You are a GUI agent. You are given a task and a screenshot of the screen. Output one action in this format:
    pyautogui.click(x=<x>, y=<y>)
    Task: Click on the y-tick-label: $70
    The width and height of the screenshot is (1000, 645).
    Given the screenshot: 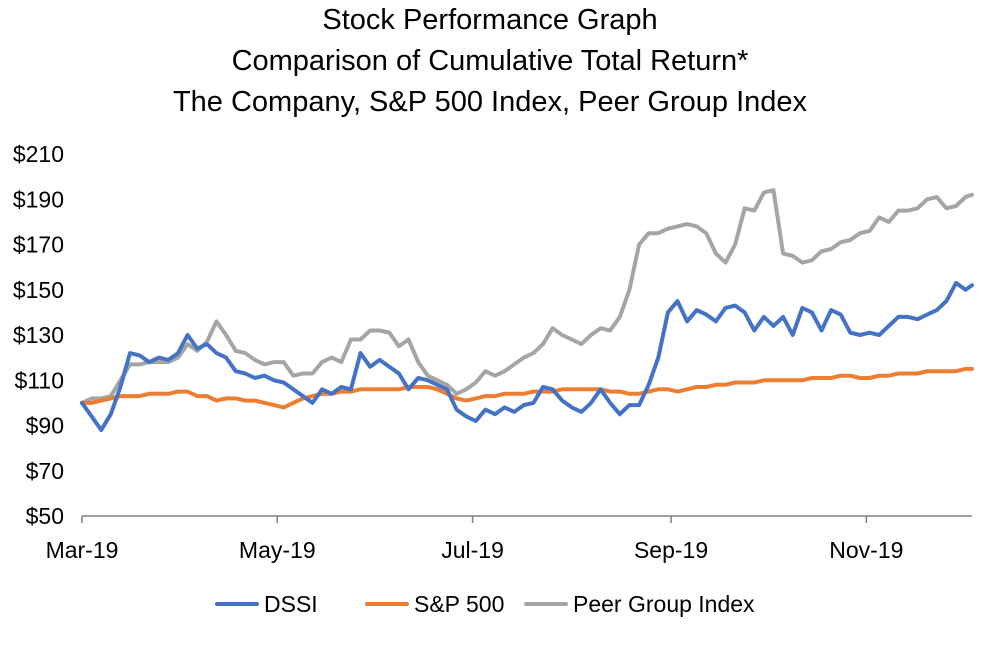 What is the action you would take?
    pyautogui.click(x=45, y=471)
    